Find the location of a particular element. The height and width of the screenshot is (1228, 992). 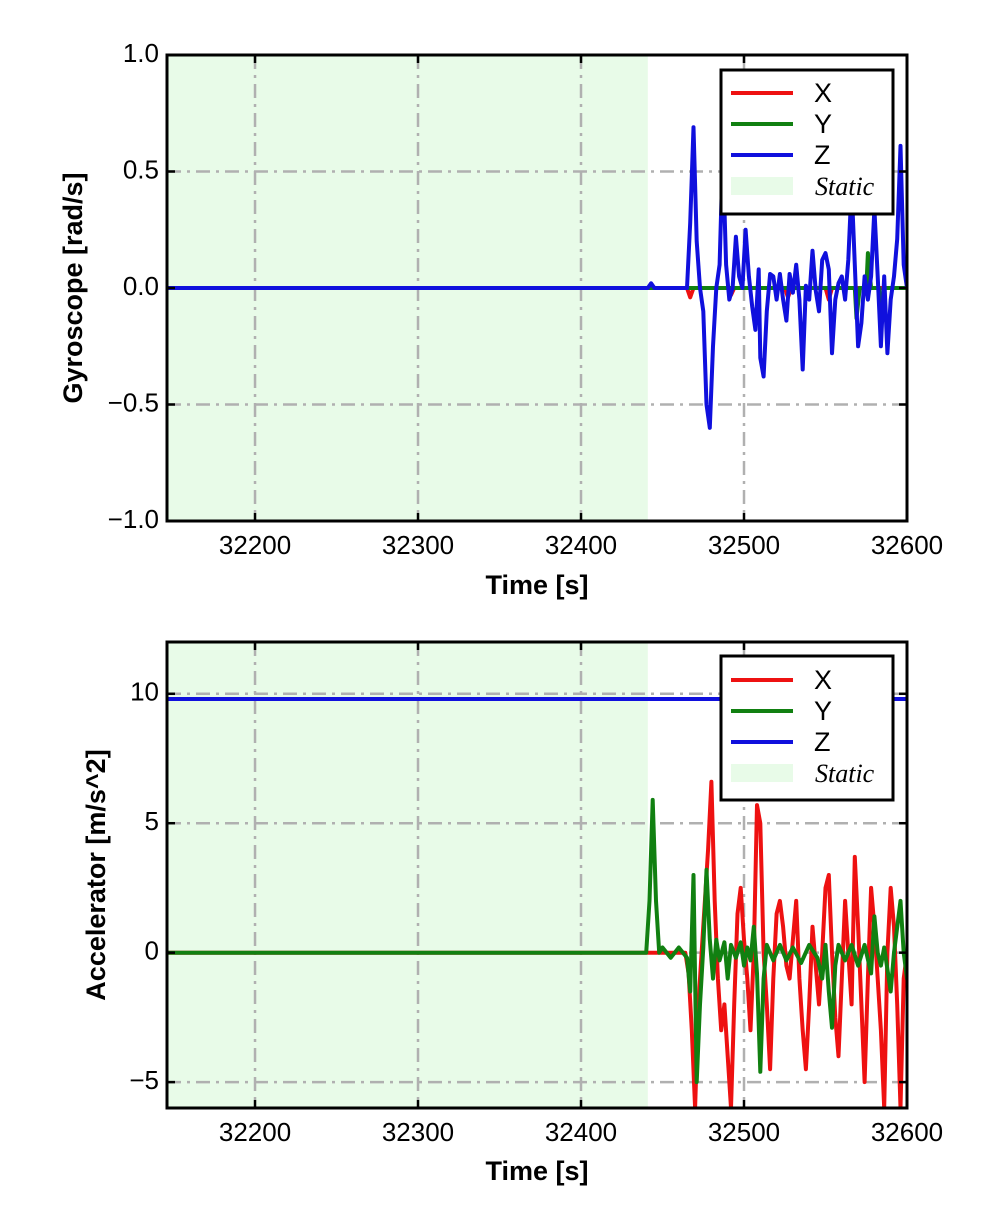

y-tick-label: 0 is located at coordinates (152, 951).